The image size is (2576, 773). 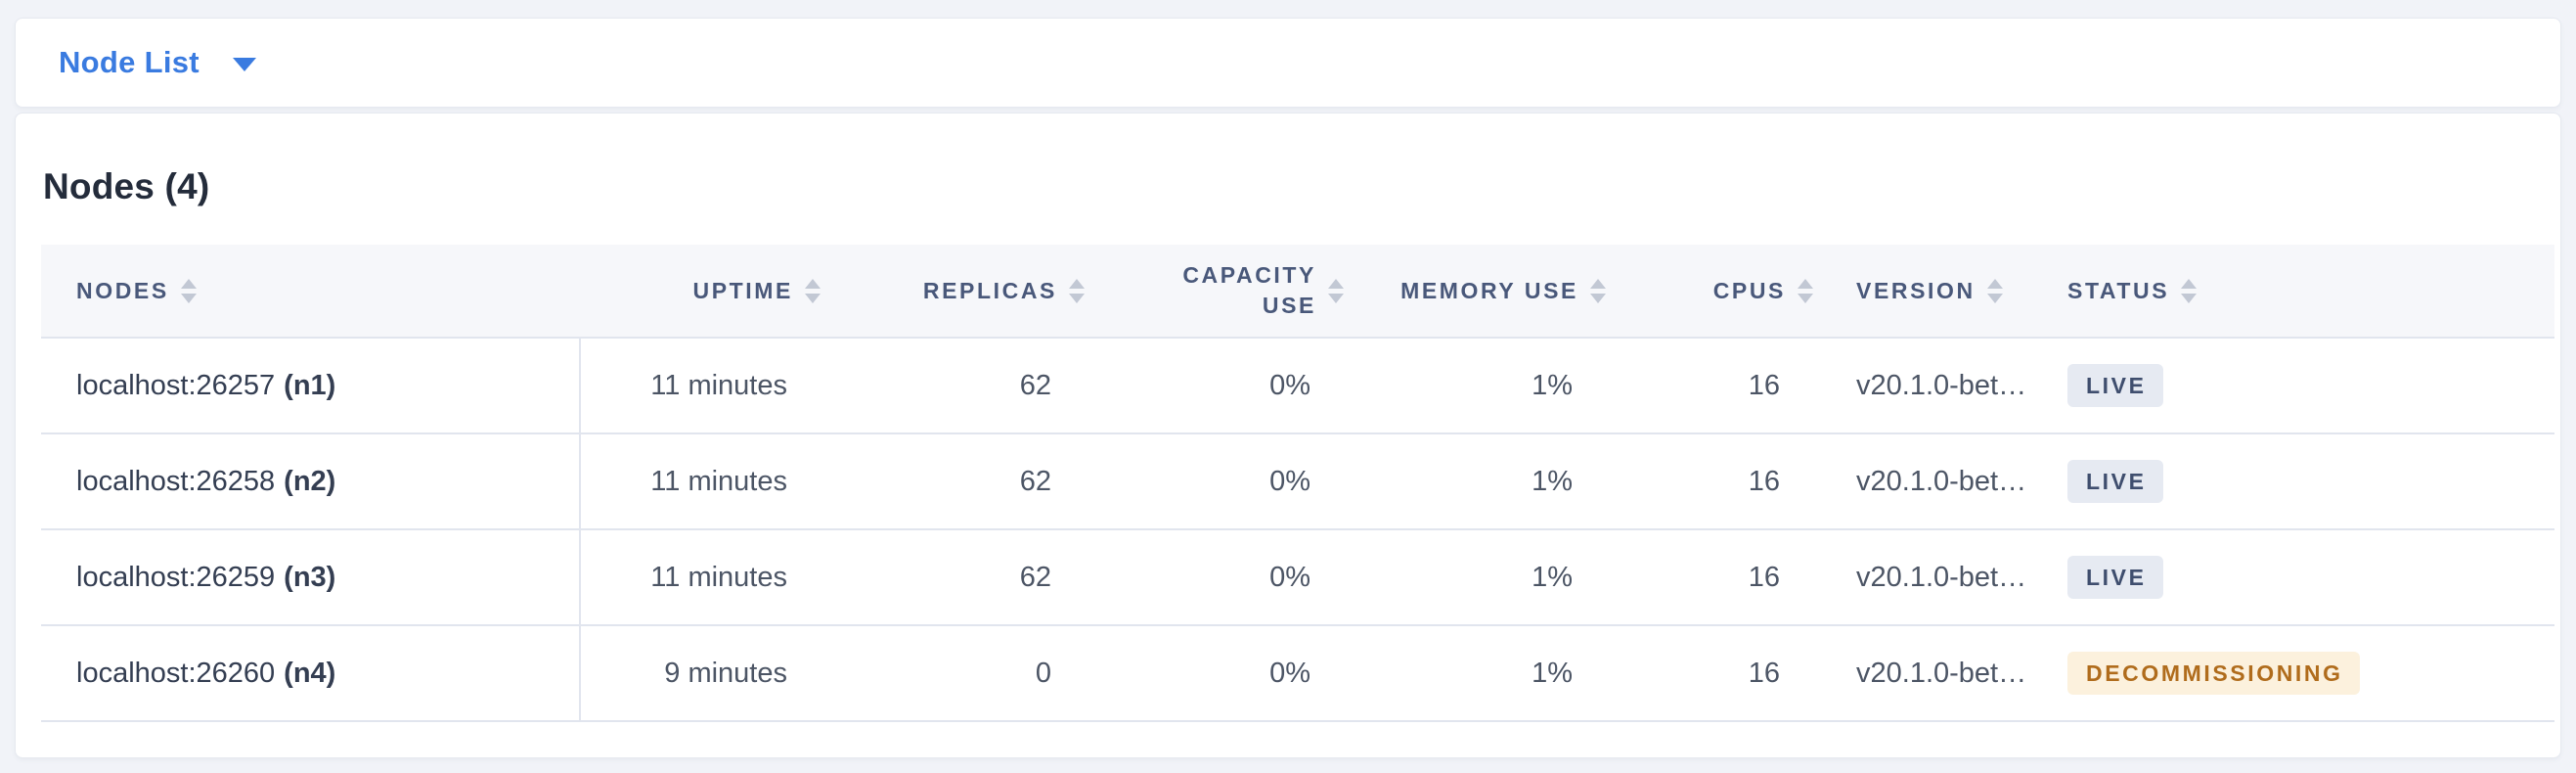 I want to click on column-header-nodes: NODES, so click(x=310, y=292).